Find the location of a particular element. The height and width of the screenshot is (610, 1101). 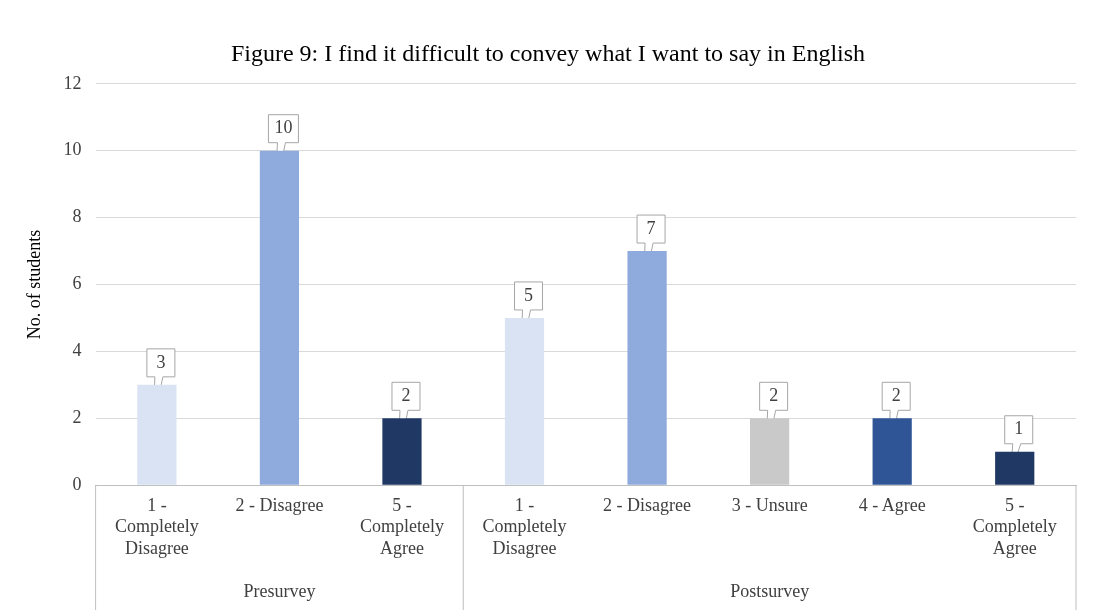

y-tick-label: 8 is located at coordinates (77, 216).